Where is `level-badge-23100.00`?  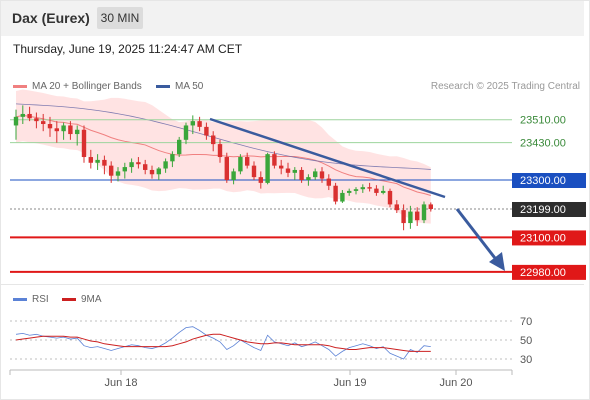 level-badge-23100.00 is located at coordinates (549, 238).